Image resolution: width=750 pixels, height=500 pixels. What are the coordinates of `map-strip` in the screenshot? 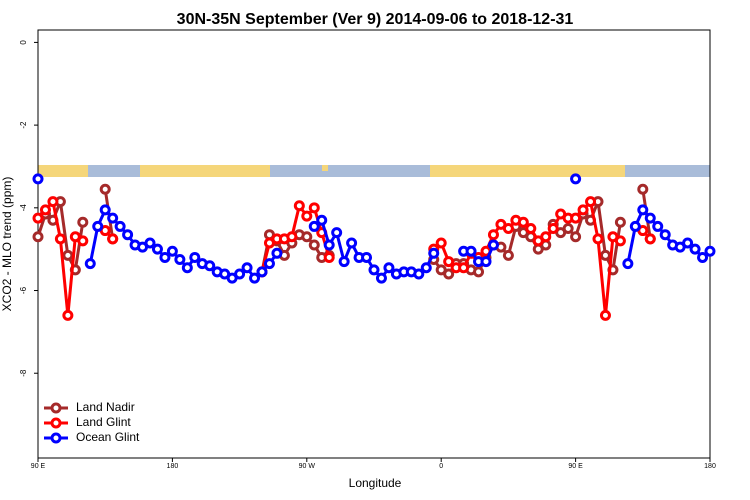 It's located at (374, 171).